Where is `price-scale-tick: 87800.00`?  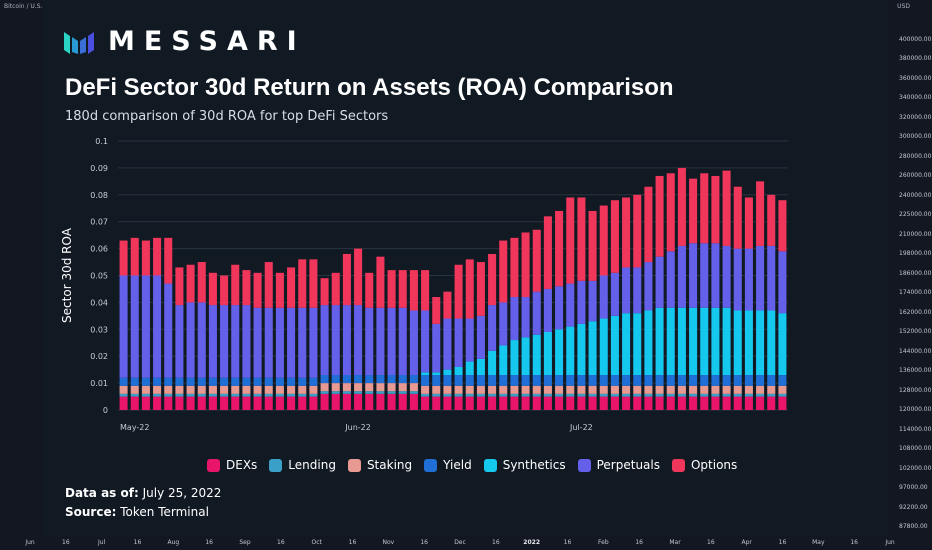
price-scale-tick: 87800.00 is located at coordinates (913, 526).